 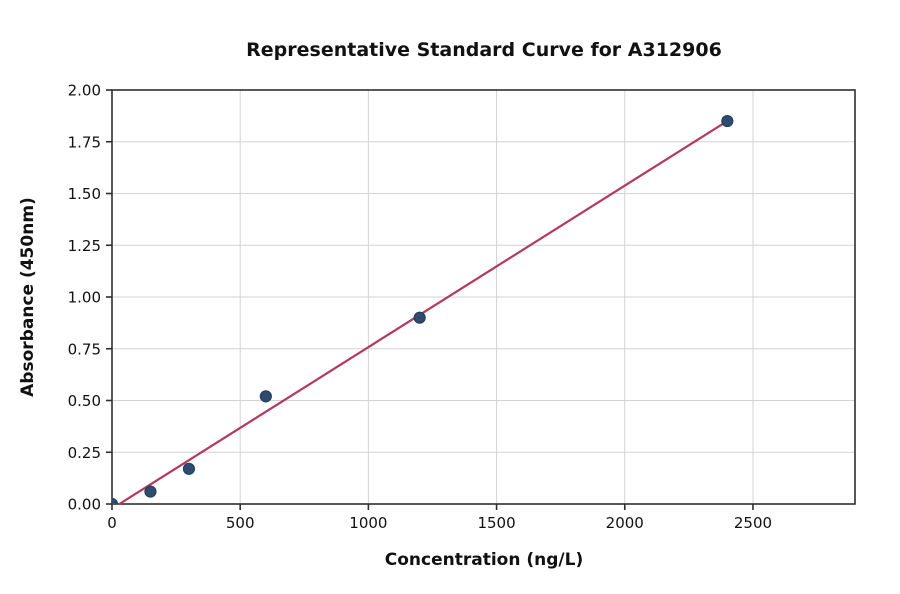 What do you see at coordinates (112, 523) in the screenshot?
I see `x-tick-label: 0` at bounding box center [112, 523].